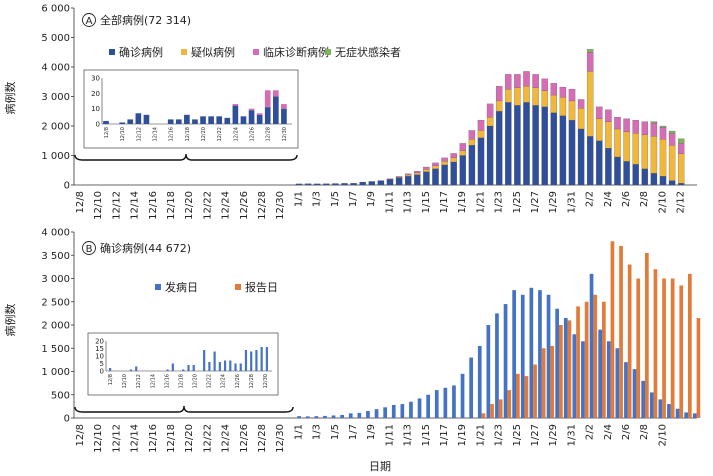 This screenshot has width=713, height=476. Describe the element at coordinates (141, 52) in the screenshot. I see `panel-a-legend-label: 确诊病例` at that location.